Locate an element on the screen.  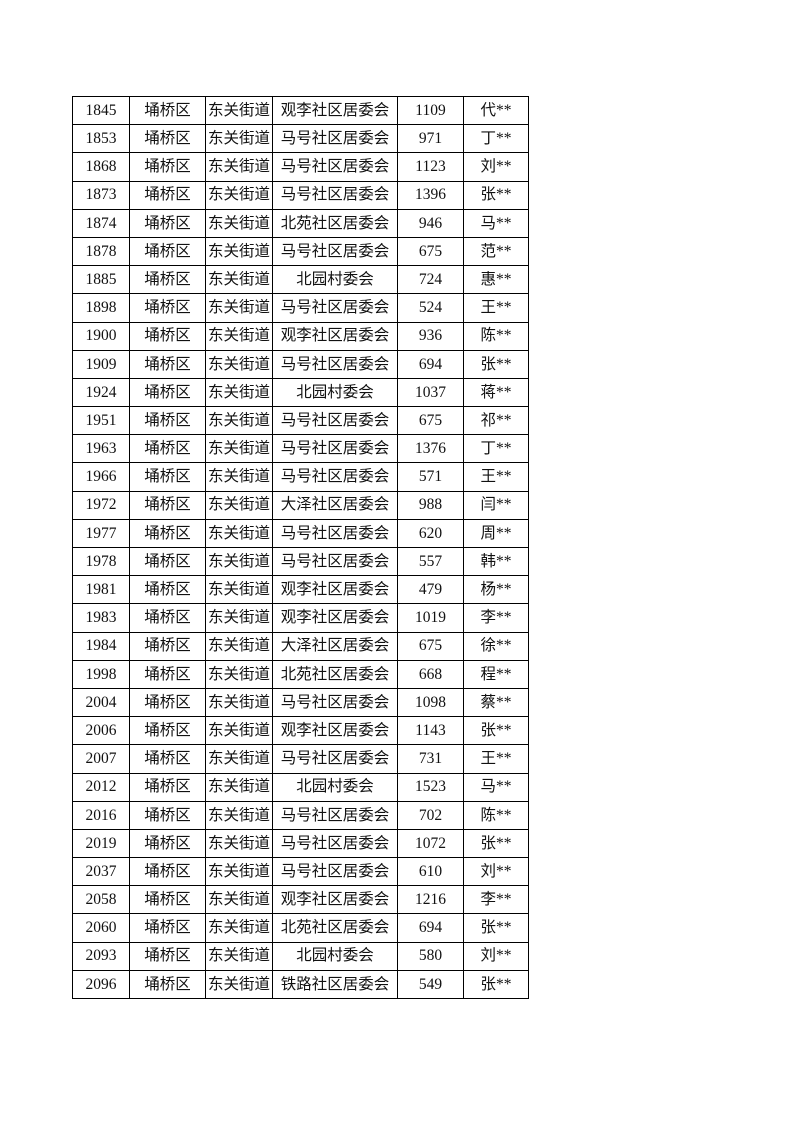
table-cell-serial-number: 1984 is located at coordinates (101, 646).